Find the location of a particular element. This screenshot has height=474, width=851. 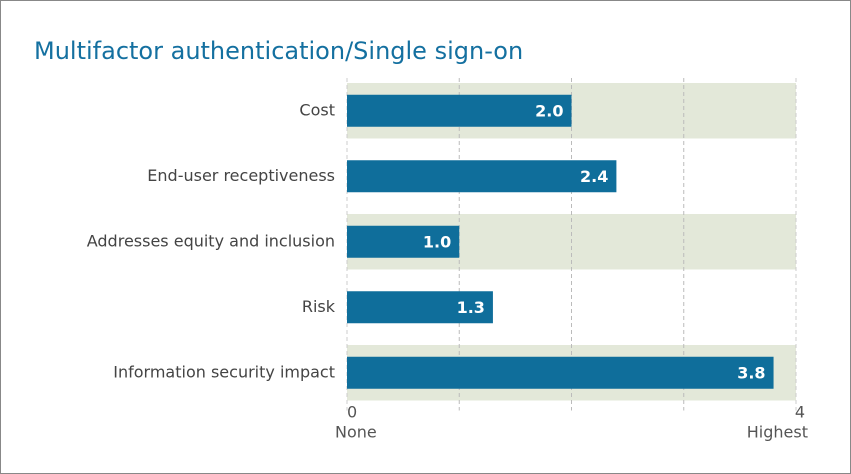

value-label: 3.8 is located at coordinates (751, 372).